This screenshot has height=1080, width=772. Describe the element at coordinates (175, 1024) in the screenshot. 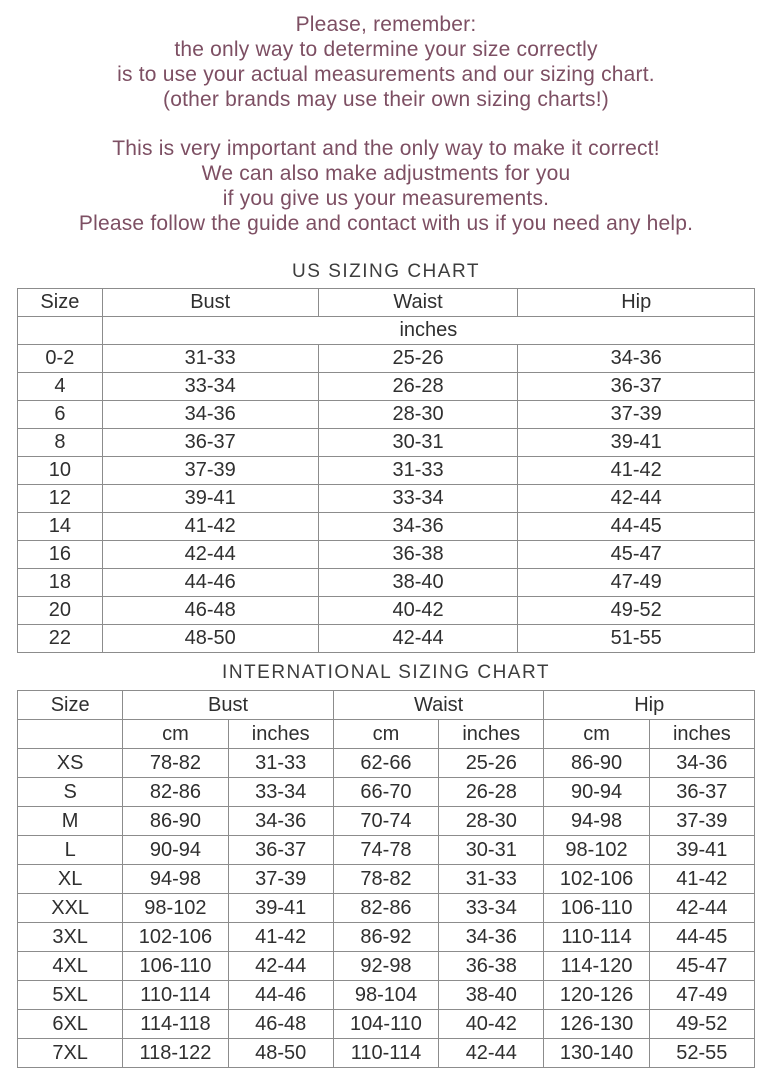

I see `bust-cm-cell: 114-118` at that location.